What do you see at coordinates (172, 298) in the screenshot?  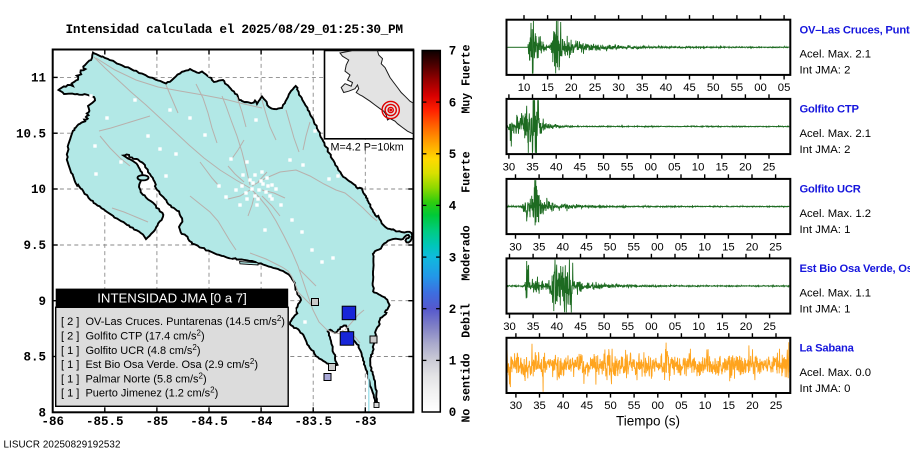 I see `svg-text: INTENSIDAD JMA [0 a 7]` at bounding box center [172, 298].